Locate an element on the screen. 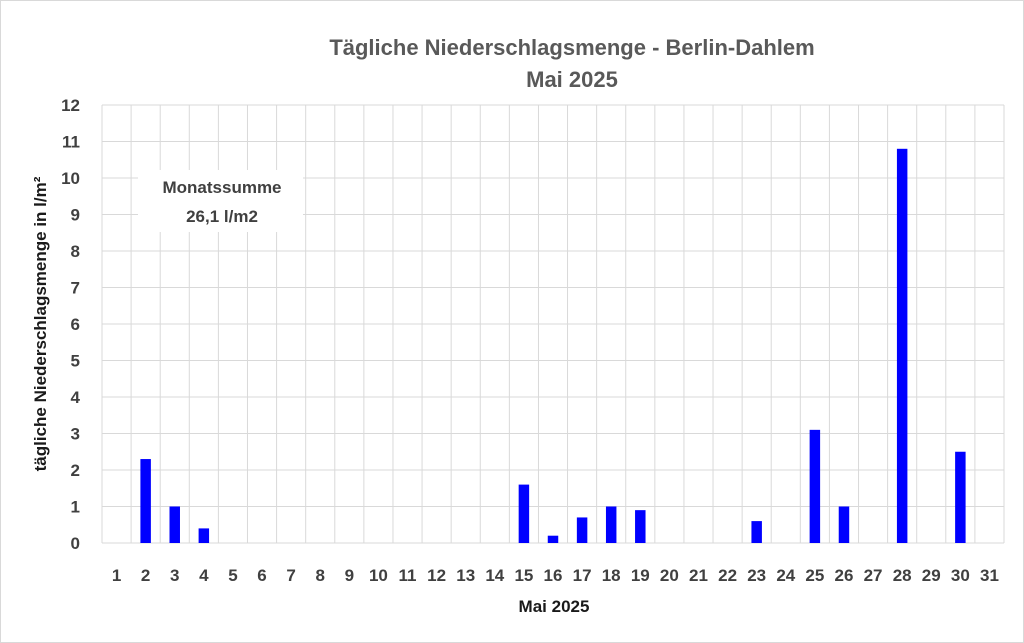 The height and width of the screenshot is (643, 1024). x-axis-label: Mai 2025 is located at coordinates (554, 606).